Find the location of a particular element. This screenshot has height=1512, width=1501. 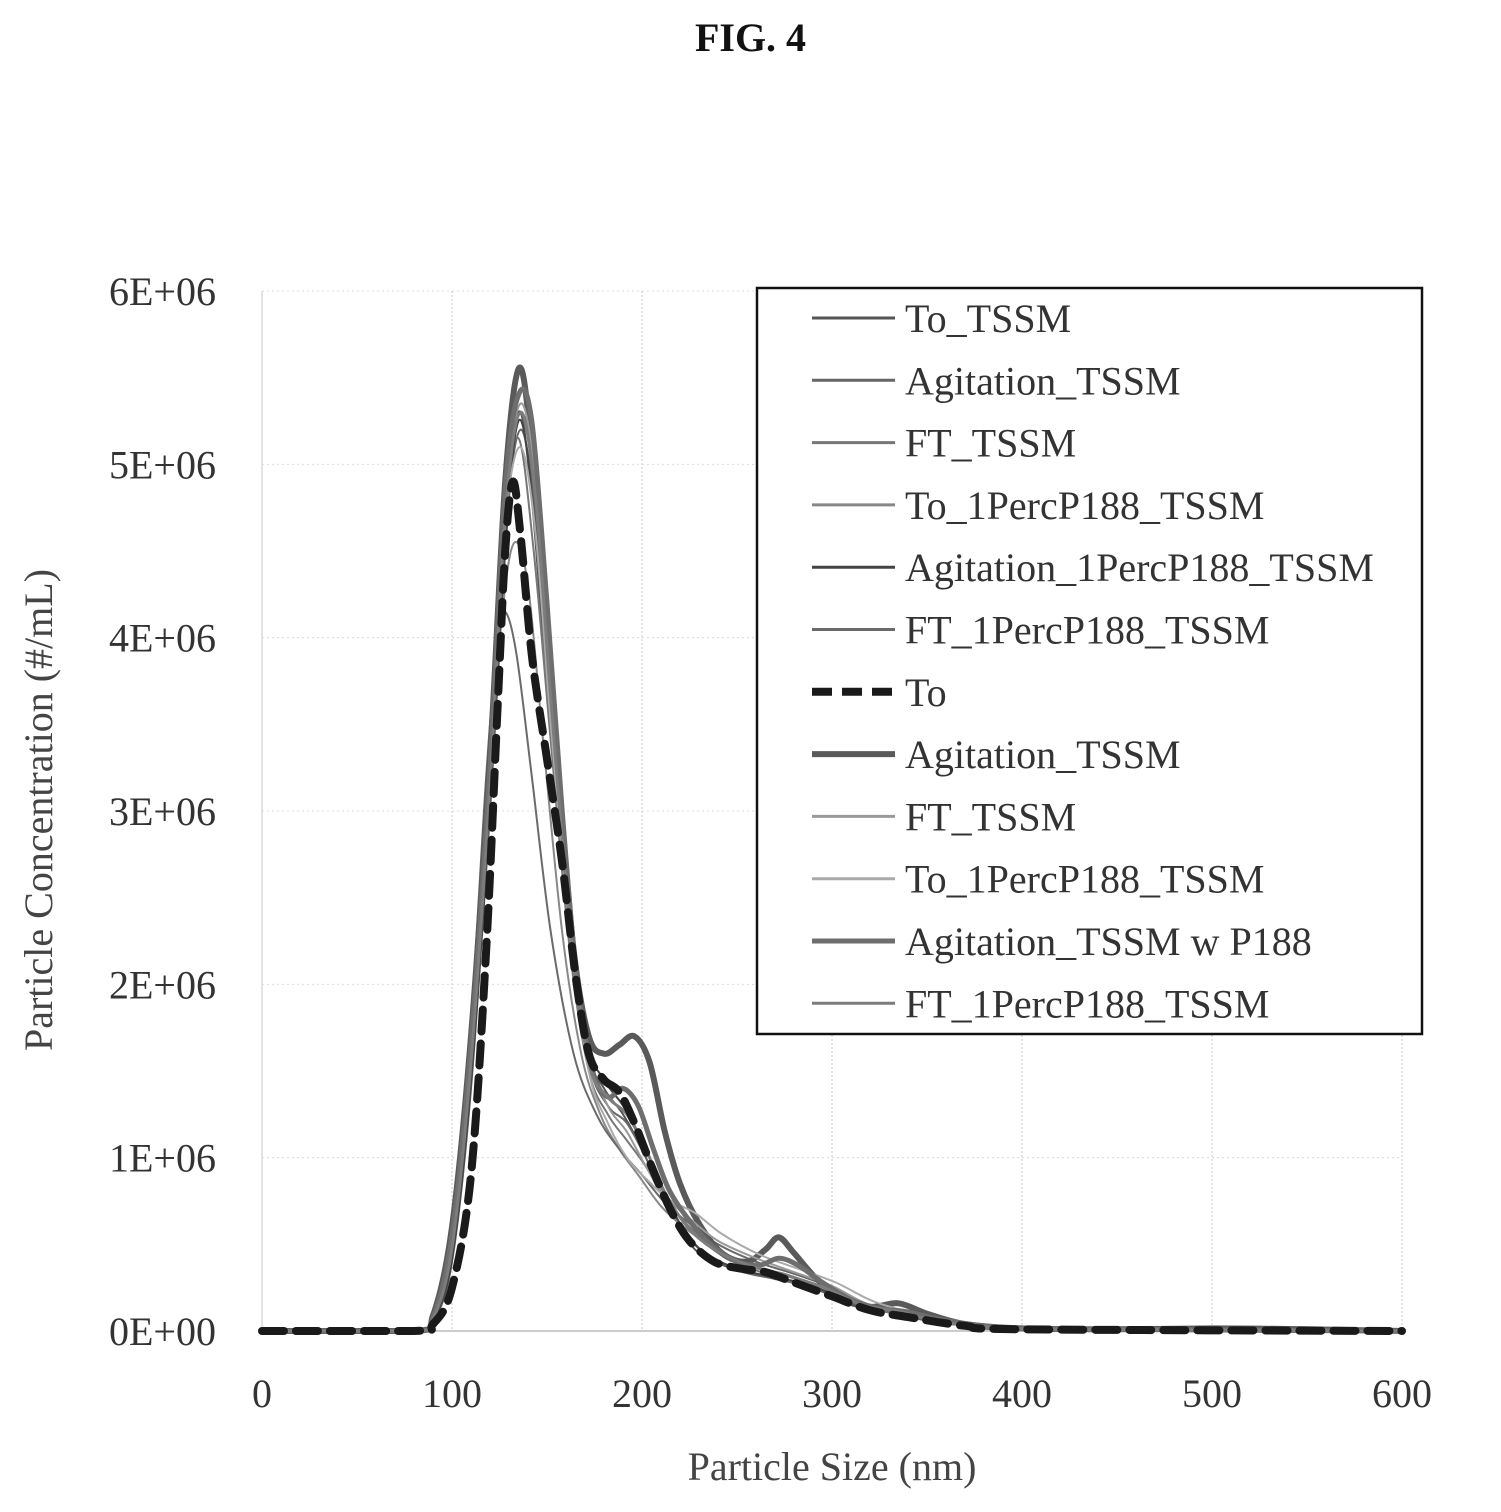

y-tick-label: 4E+06 is located at coordinates (162, 638).